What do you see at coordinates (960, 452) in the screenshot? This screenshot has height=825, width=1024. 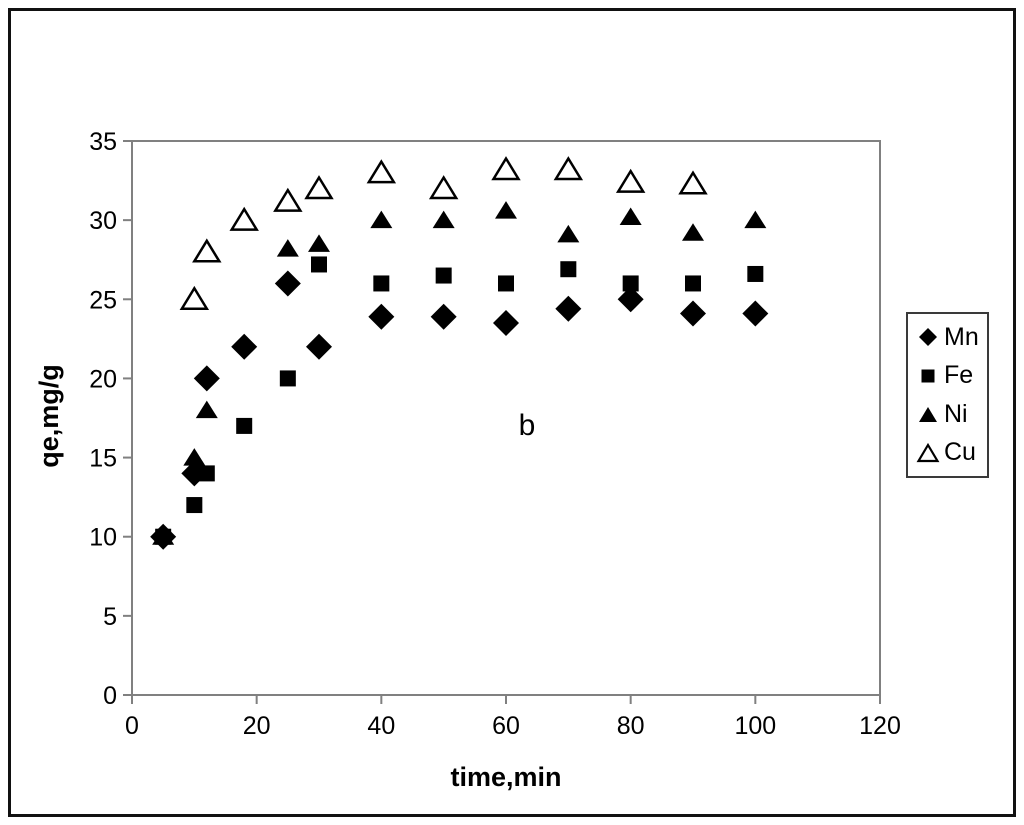 I see `legend-label: Cu` at bounding box center [960, 452].